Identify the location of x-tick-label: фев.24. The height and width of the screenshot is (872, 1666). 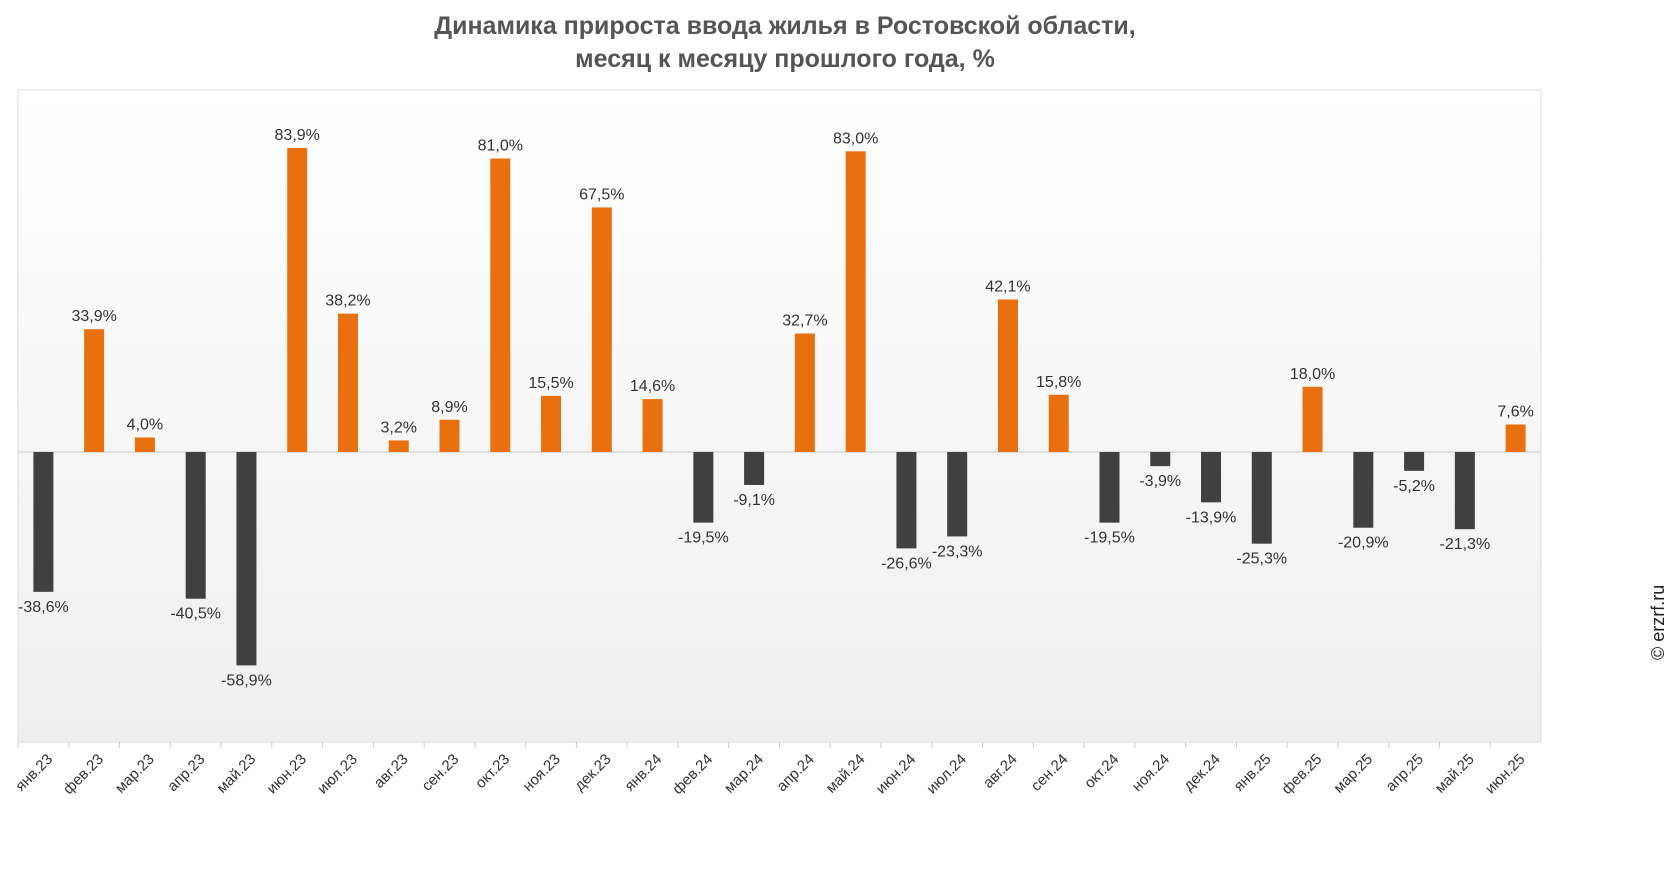
(692, 774).